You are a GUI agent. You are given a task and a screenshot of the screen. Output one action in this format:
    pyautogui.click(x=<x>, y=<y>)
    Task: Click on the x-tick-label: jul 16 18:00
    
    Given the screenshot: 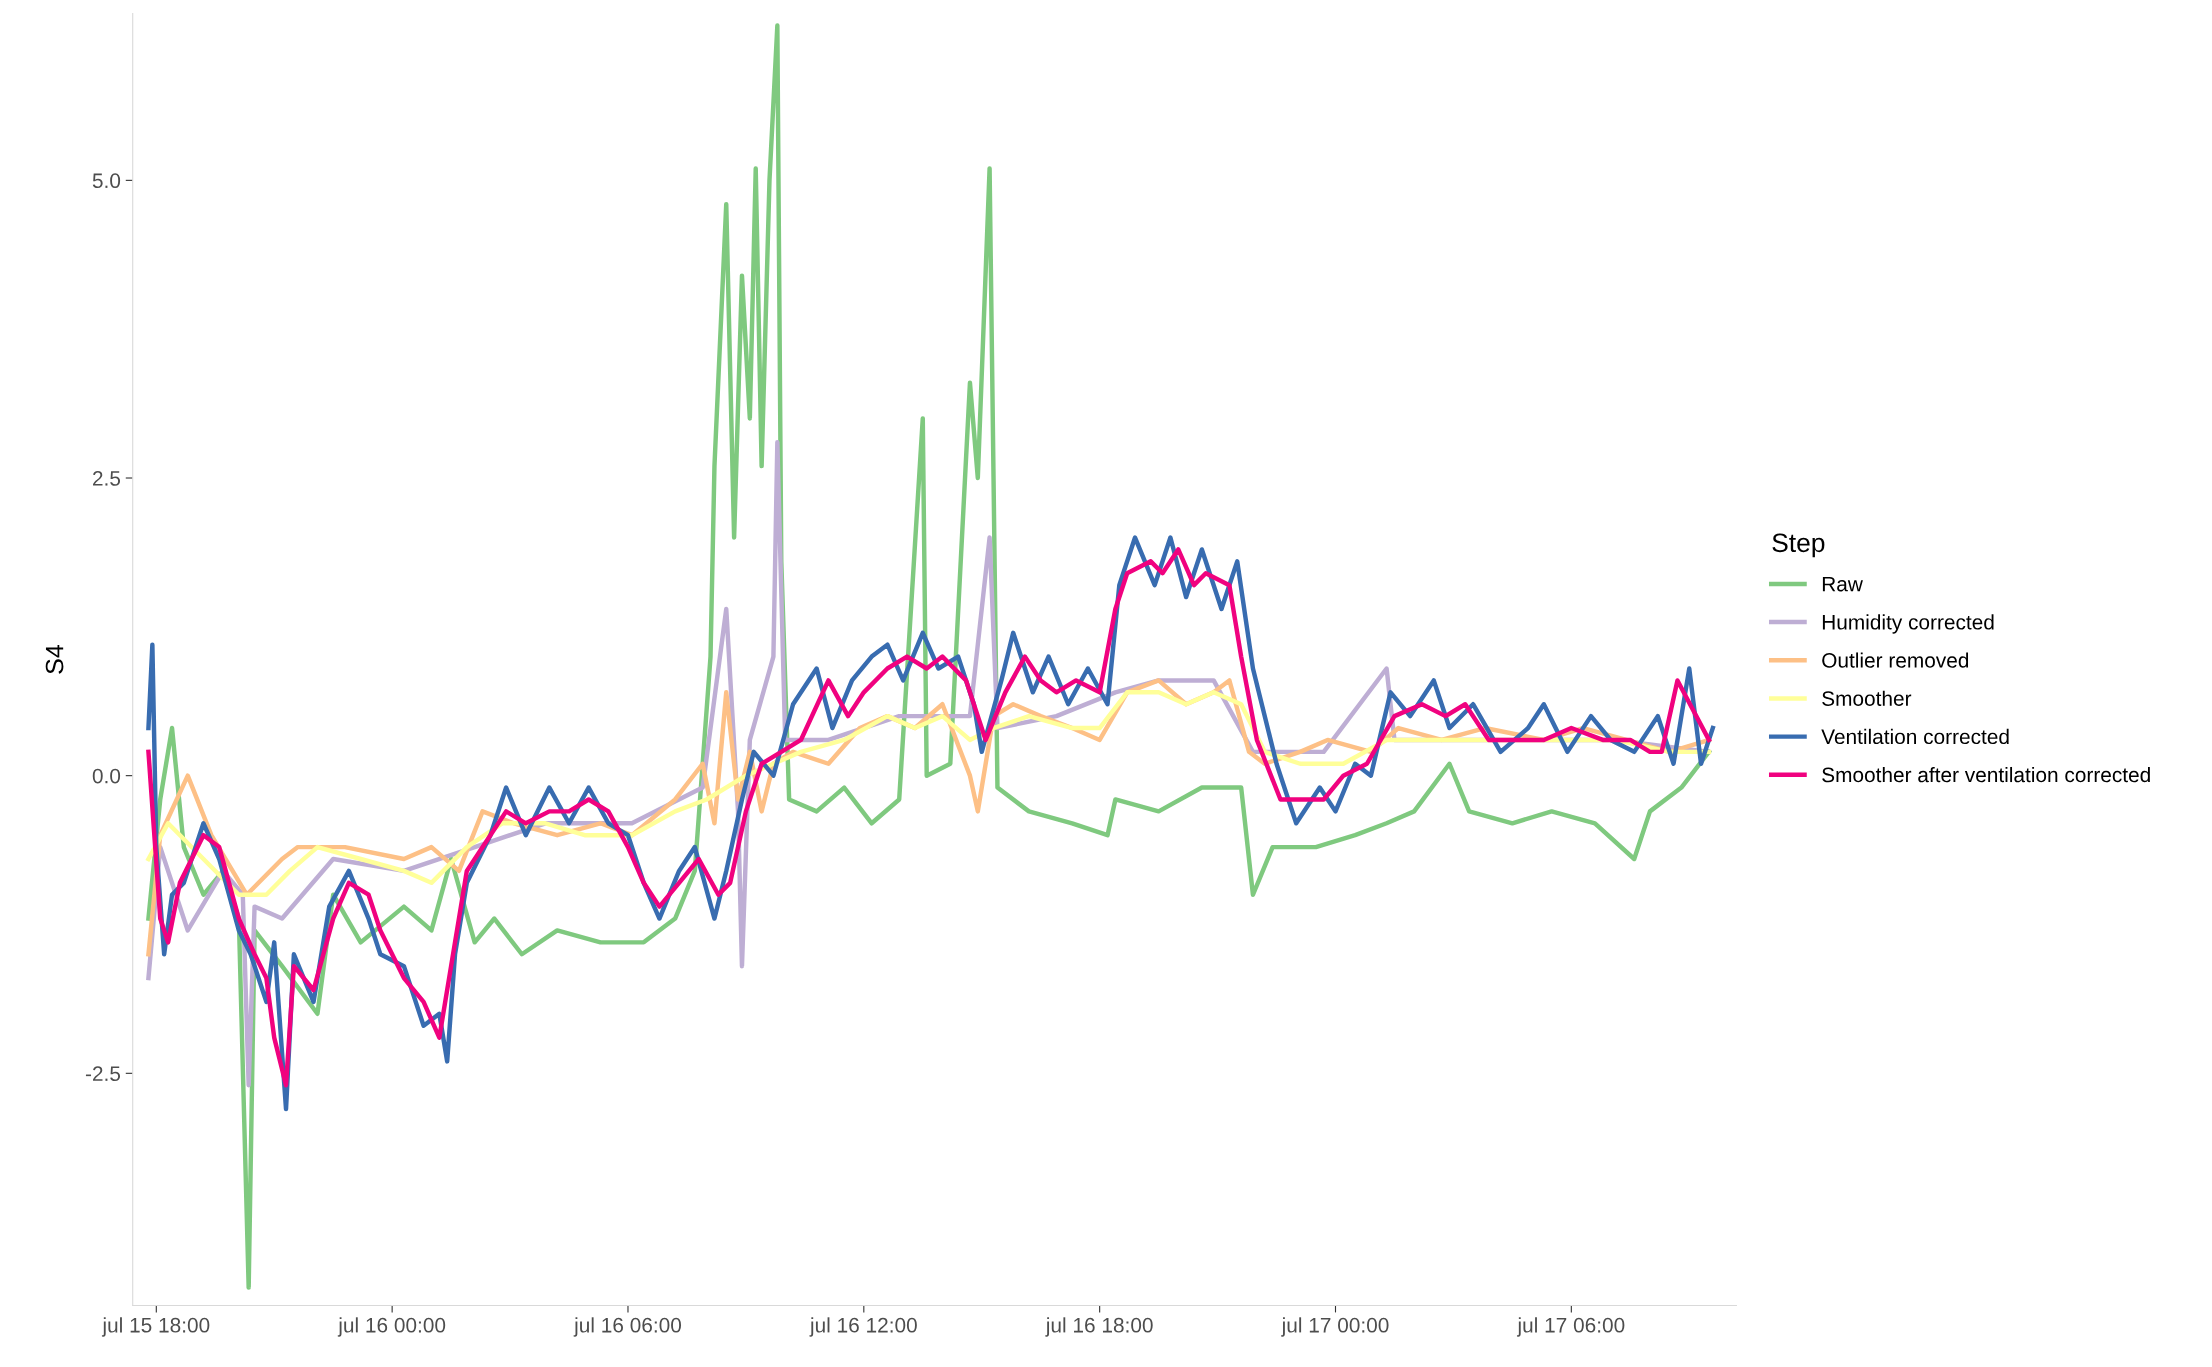 What is the action you would take?
    pyautogui.click(x=1099, y=1327)
    